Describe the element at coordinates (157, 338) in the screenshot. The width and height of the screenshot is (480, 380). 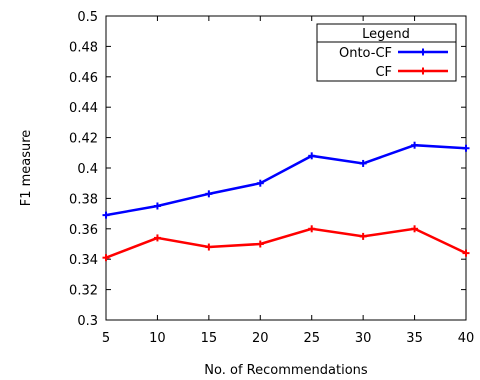
I see `x-tick-label: 10` at that location.